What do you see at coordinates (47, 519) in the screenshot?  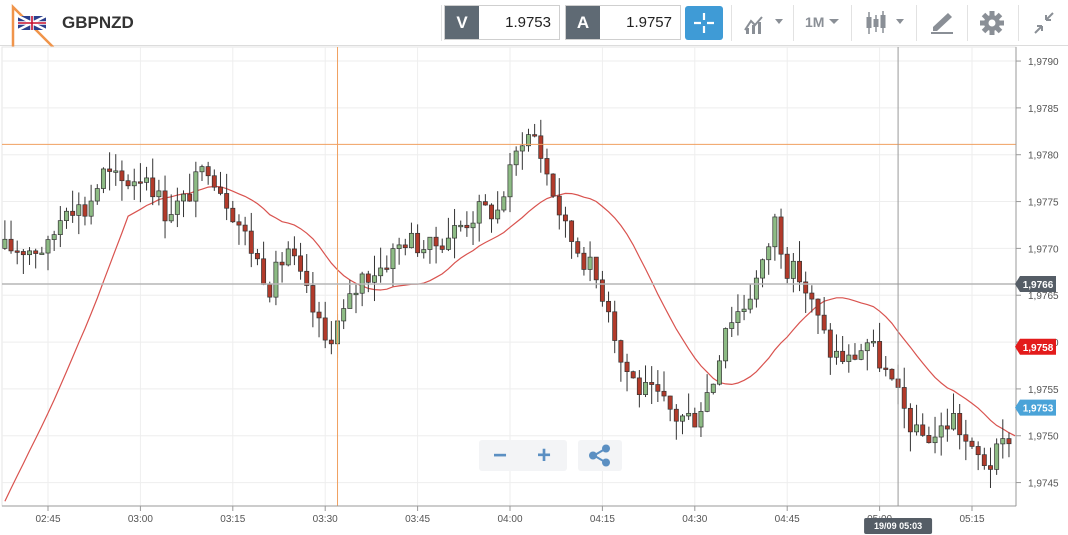 I see `x-tick-label: 02:45` at bounding box center [47, 519].